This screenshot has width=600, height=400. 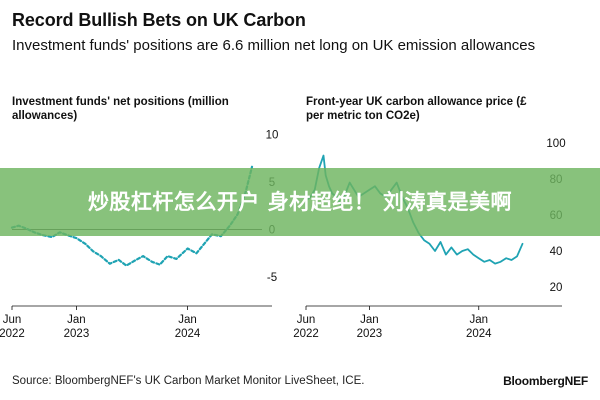 I want to click on chart-title-line: allowances), so click(x=44, y=116).